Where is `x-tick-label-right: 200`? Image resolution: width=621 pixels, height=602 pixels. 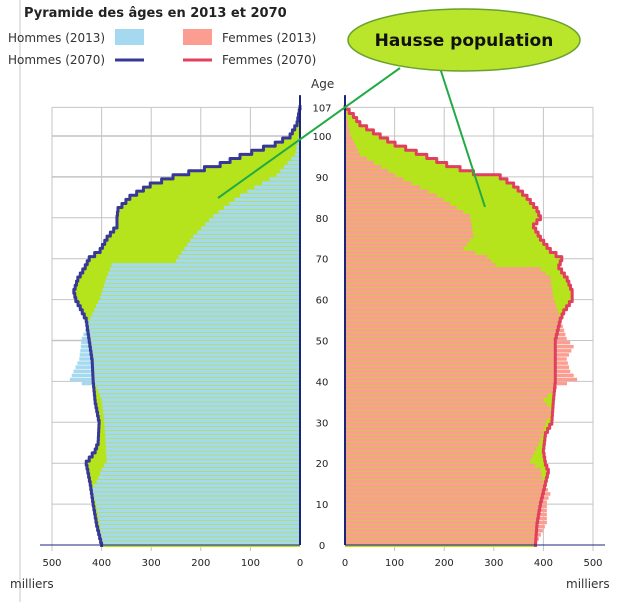 x-tick-label-right: 200 is located at coordinates (444, 563).